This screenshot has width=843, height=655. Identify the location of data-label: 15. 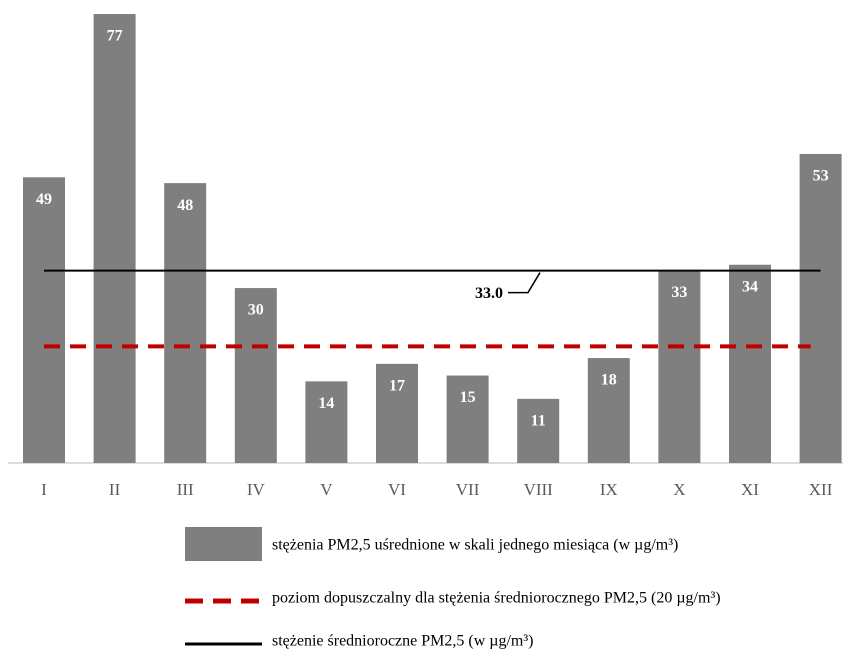
(468, 397).